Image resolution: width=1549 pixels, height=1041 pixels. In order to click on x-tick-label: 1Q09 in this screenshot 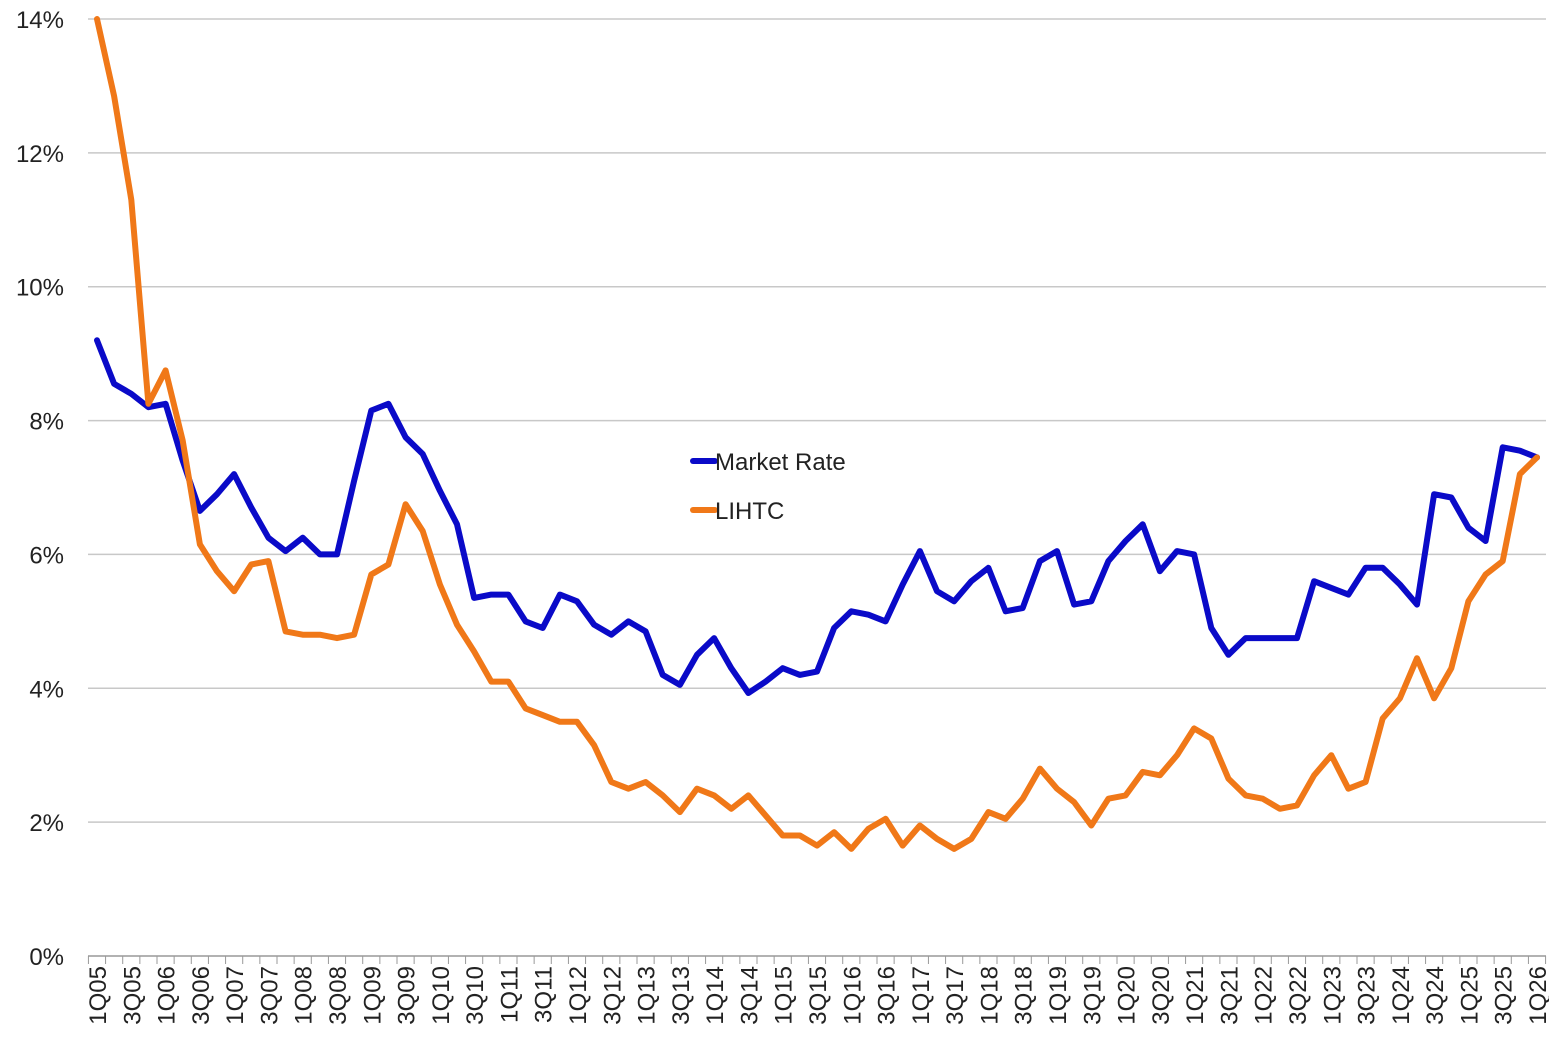, I will do `click(372, 995)`.